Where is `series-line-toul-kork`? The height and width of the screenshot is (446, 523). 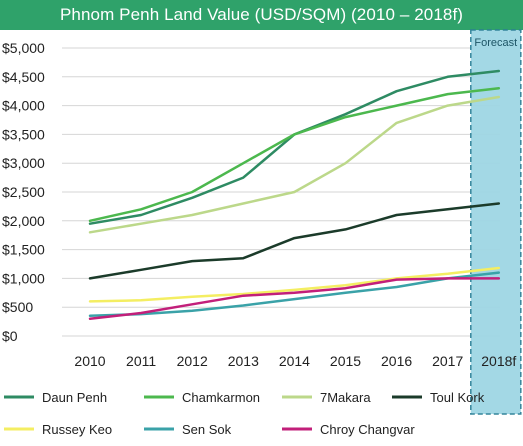 series-line-toul-kork is located at coordinates (294, 241).